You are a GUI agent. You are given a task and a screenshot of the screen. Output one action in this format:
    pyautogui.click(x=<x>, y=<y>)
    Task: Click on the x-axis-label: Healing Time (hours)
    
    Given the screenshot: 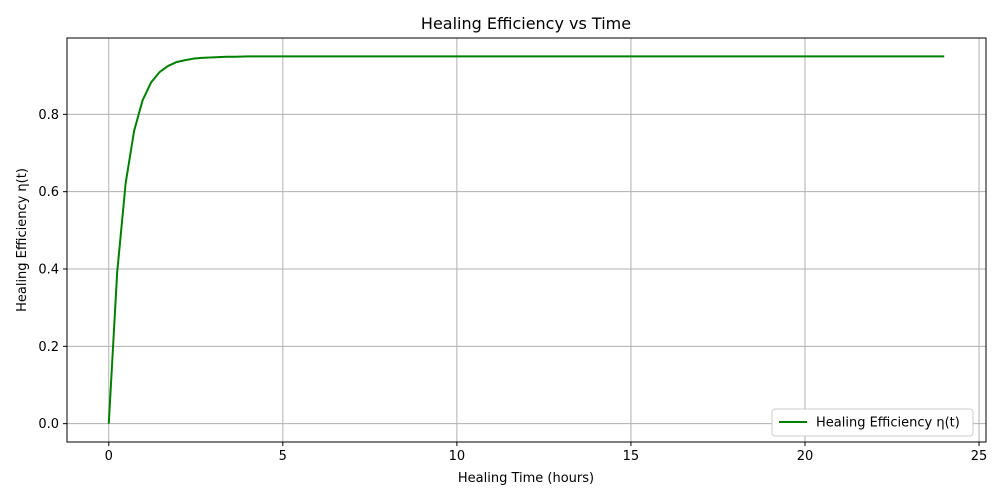 What is the action you would take?
    pyautogui.click(x=526, y=478)
    